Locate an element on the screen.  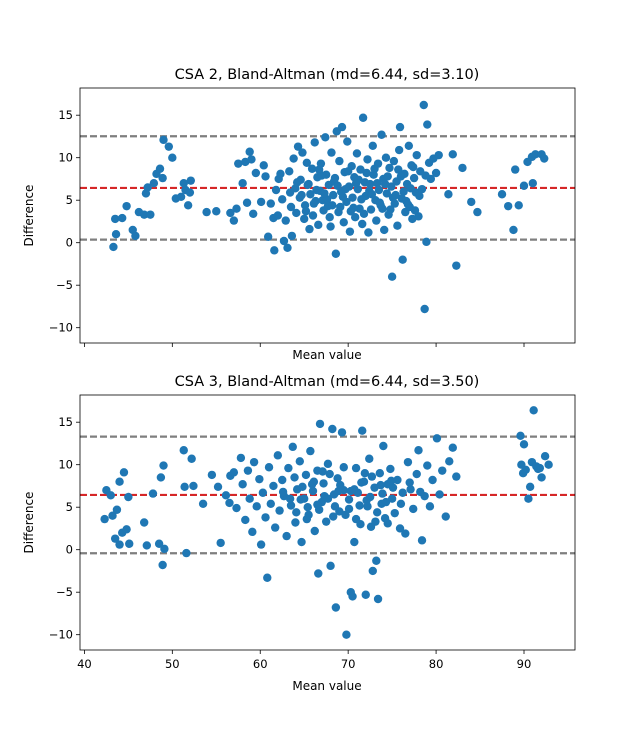
y-tick-label: −5 is located at coordinates (64, 592).